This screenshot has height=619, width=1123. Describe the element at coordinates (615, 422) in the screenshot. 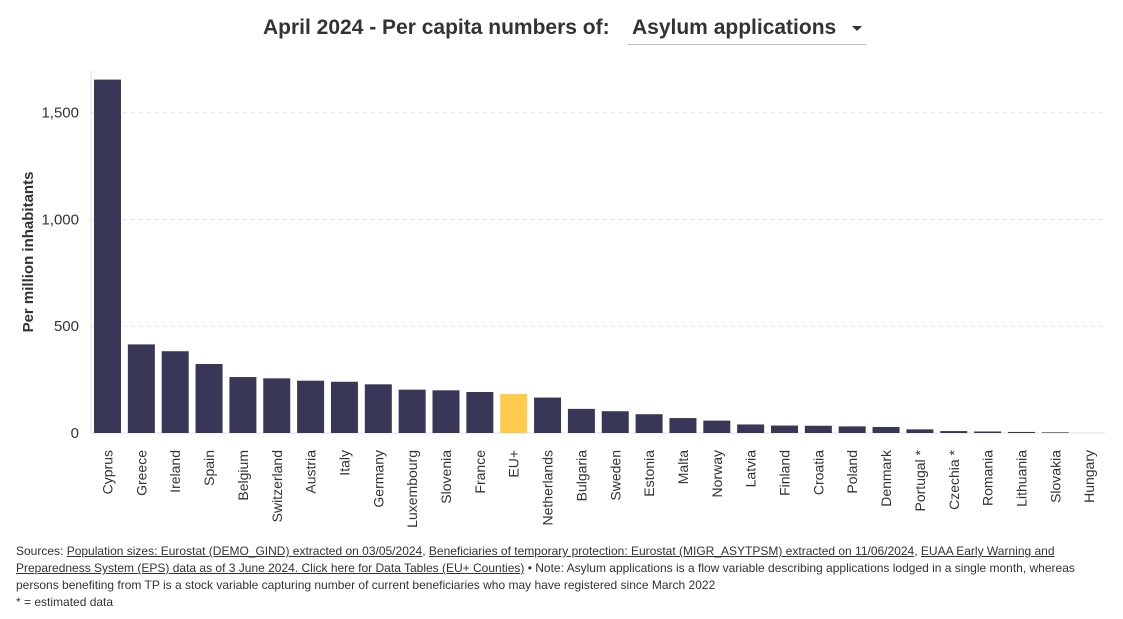

I see `bar-sweden` at that location.